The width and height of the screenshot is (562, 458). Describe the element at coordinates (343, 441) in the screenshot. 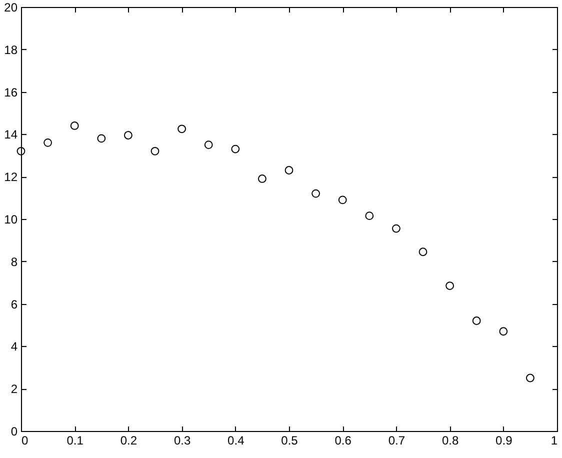

I see `x-tick-label: 0.6` at that location.